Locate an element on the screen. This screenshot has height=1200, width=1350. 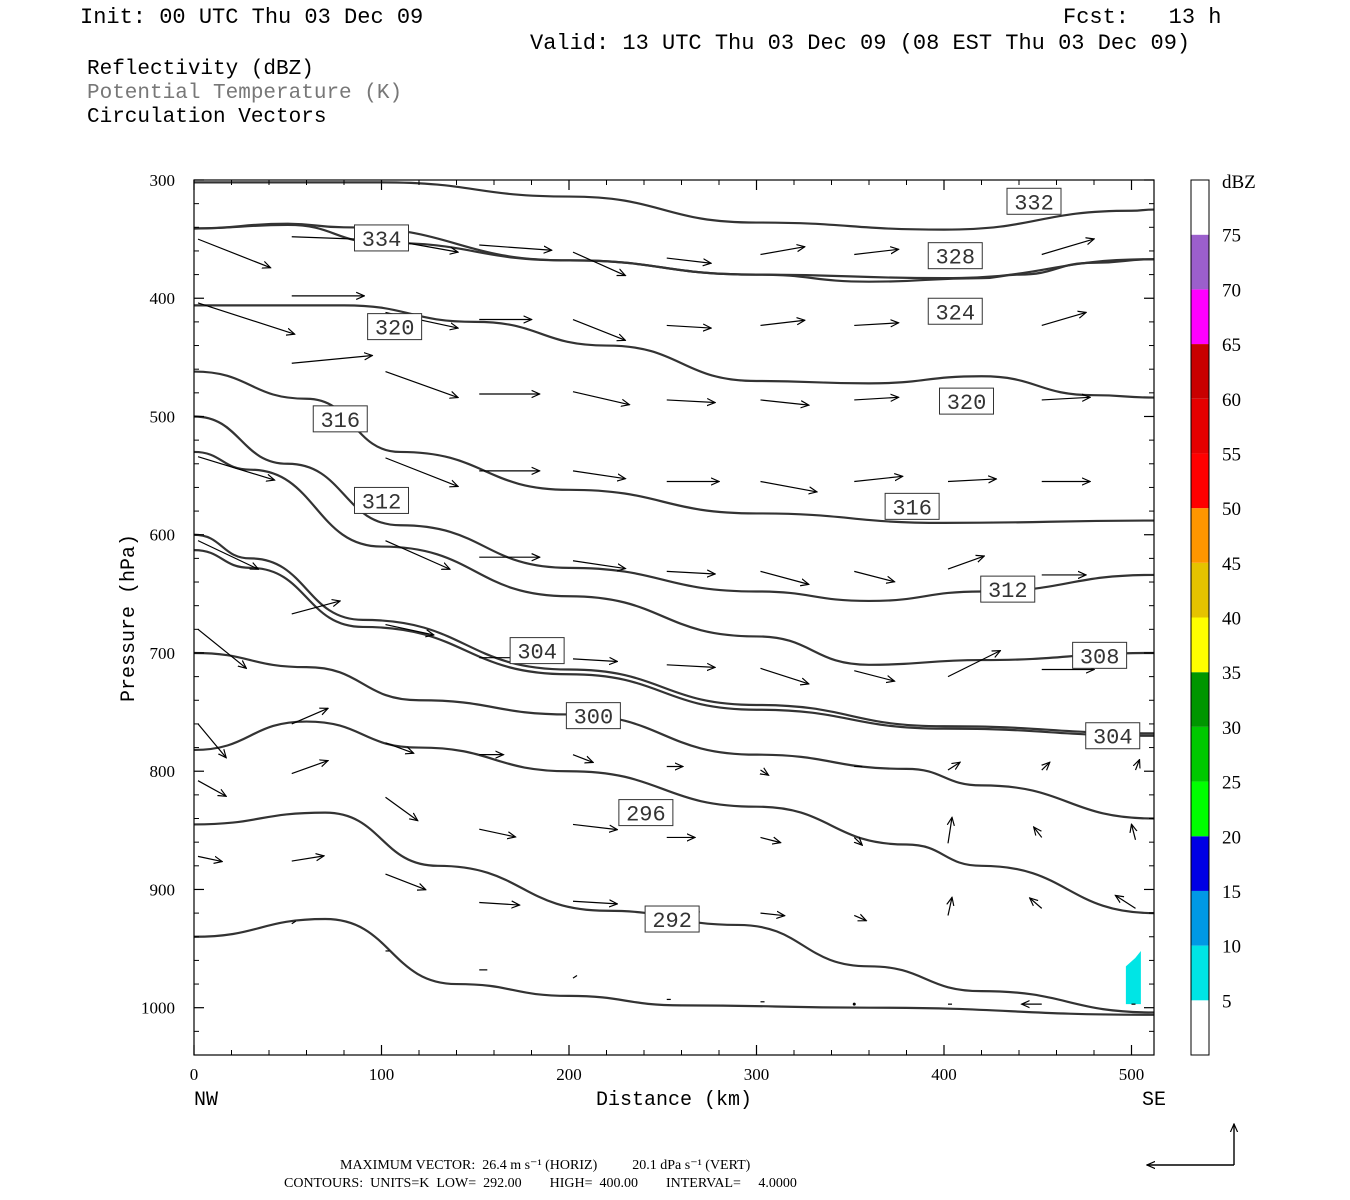
colorbar-level-label: 40 is located at coordinates (1231, 619).